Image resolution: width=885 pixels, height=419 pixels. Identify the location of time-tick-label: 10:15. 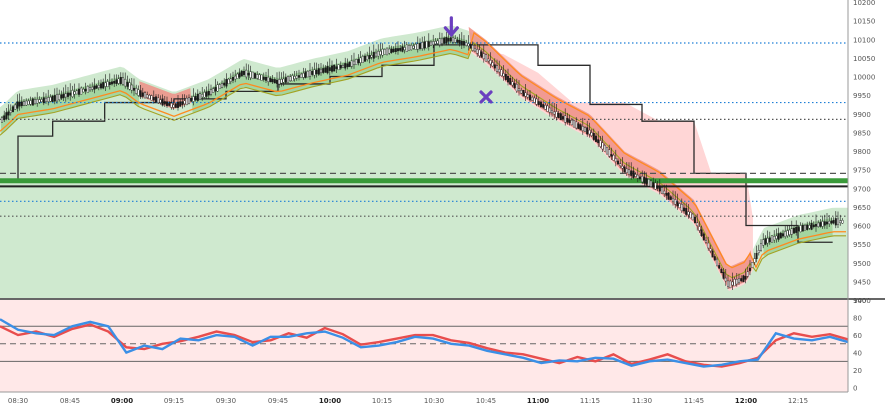
(382, 401).